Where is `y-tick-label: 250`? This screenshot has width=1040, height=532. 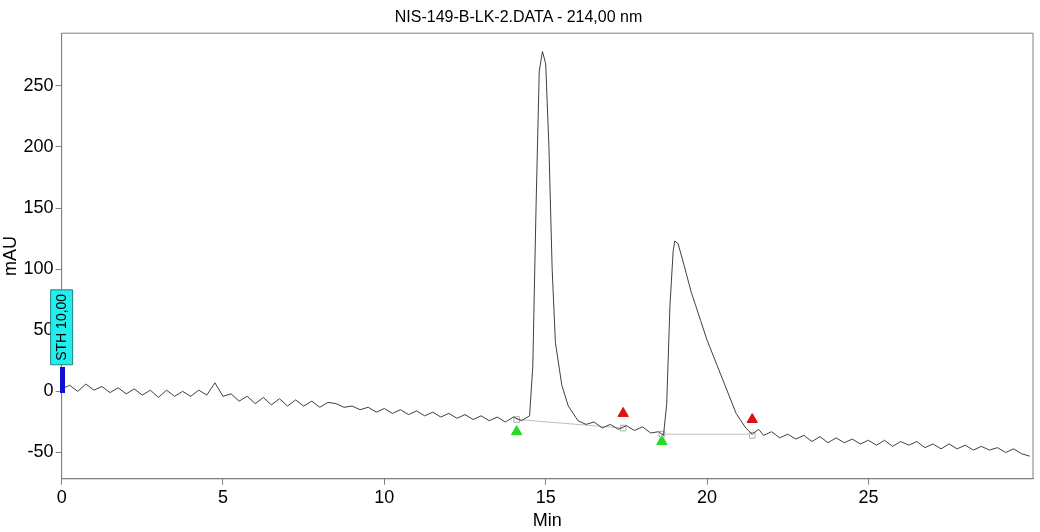 y-tick-label: 250 is located at coordinates (38, 84).